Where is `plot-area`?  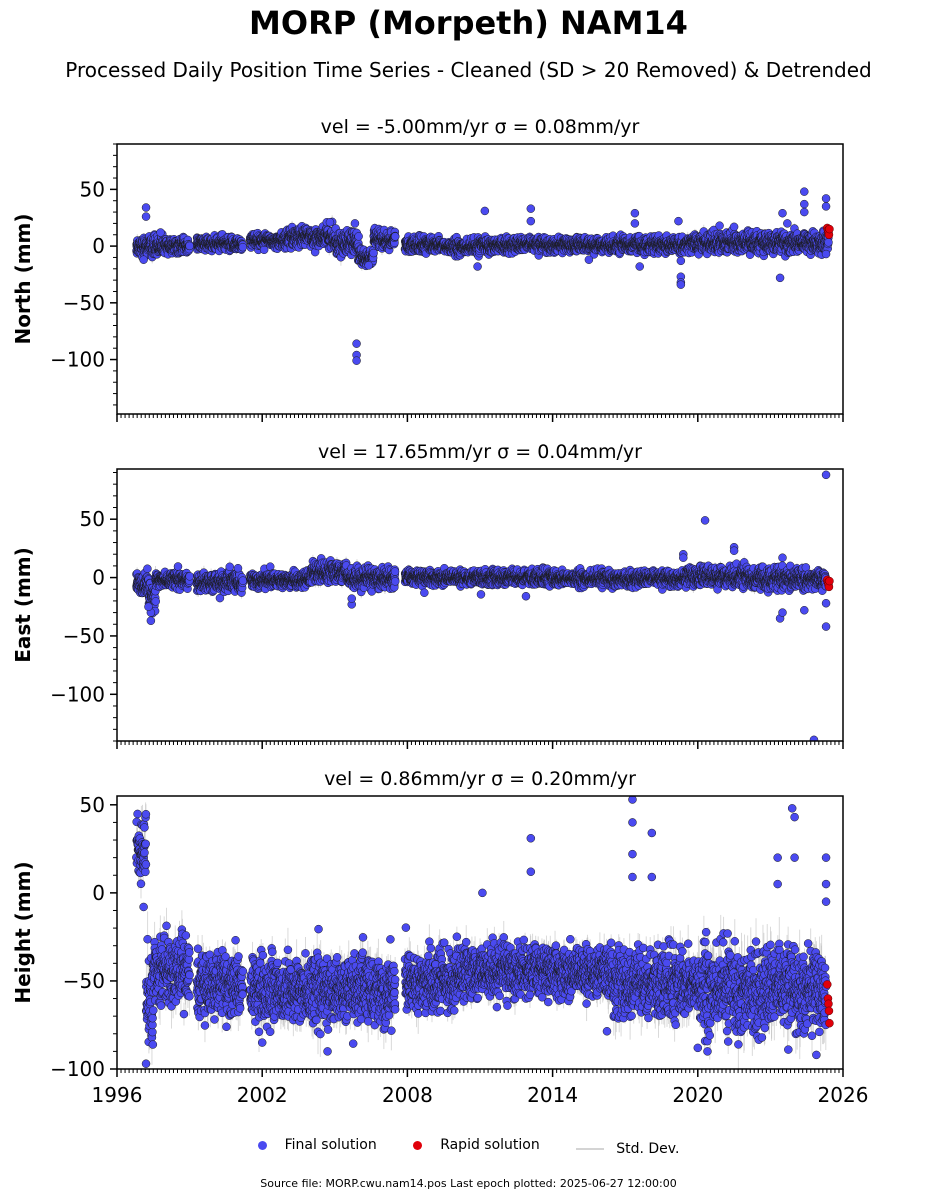 plot-area is located at coordinates (483, 276).